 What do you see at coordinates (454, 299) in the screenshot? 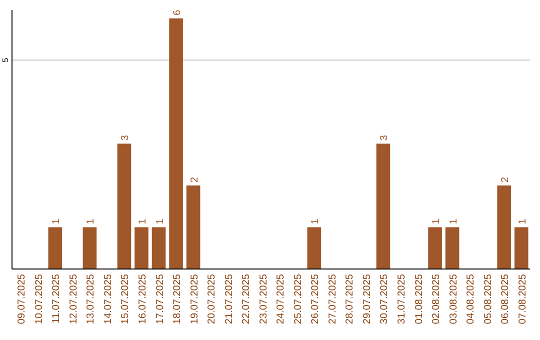
I see `x-tick-label: 03.08.2025` at bounding box center [454, 299].